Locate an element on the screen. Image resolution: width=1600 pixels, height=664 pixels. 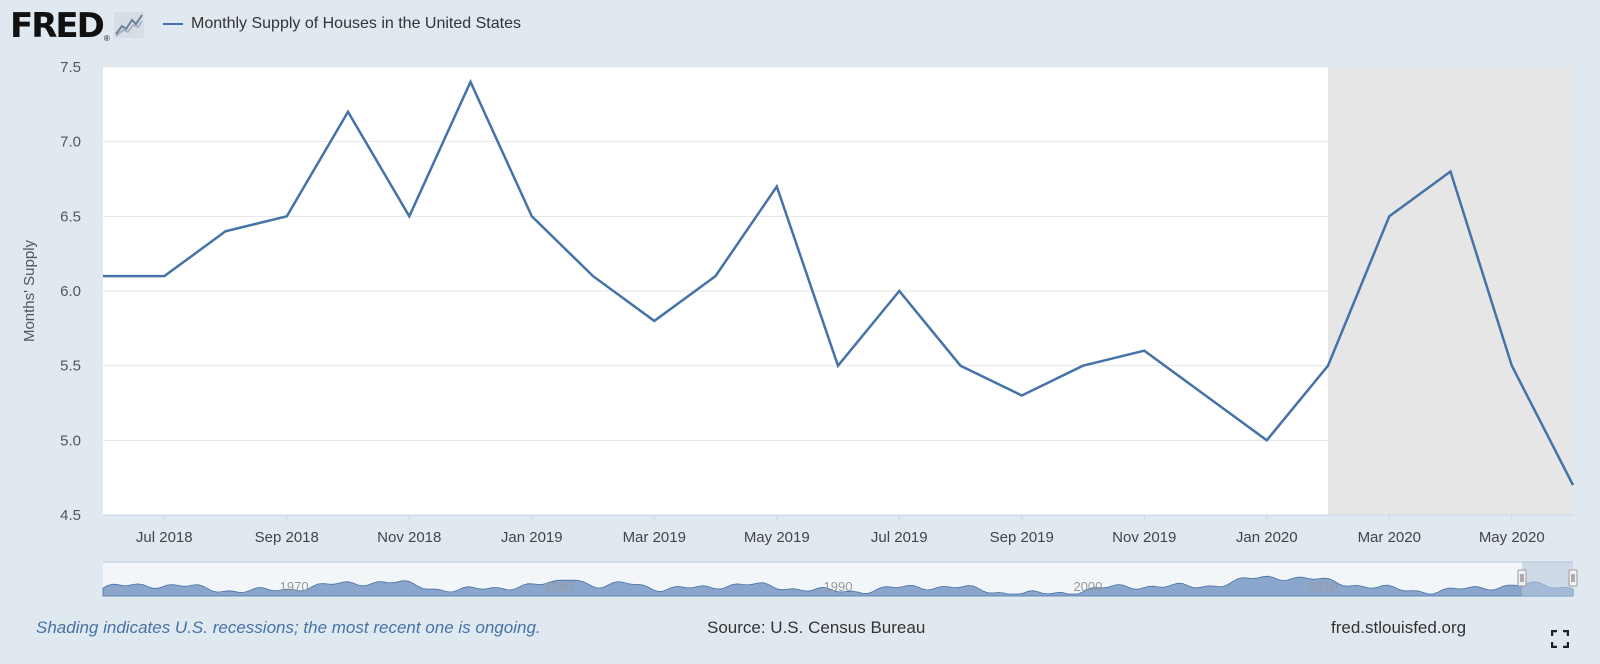
navigator-series-area is located at coordinates (838, 586).